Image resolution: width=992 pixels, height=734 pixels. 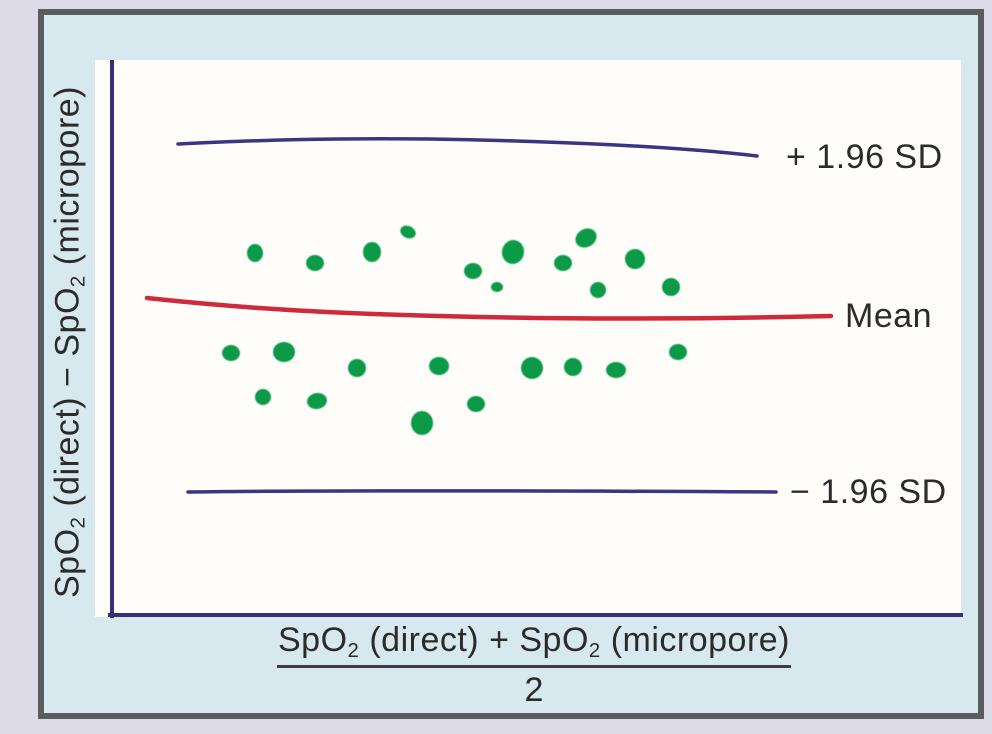 What do you see at coordinates (534, 641) in the screenshot?
I see `x-axis-label-numerator: SpO2 (direct) + SpO2 (micropore)` at bounding box center [534, 641].